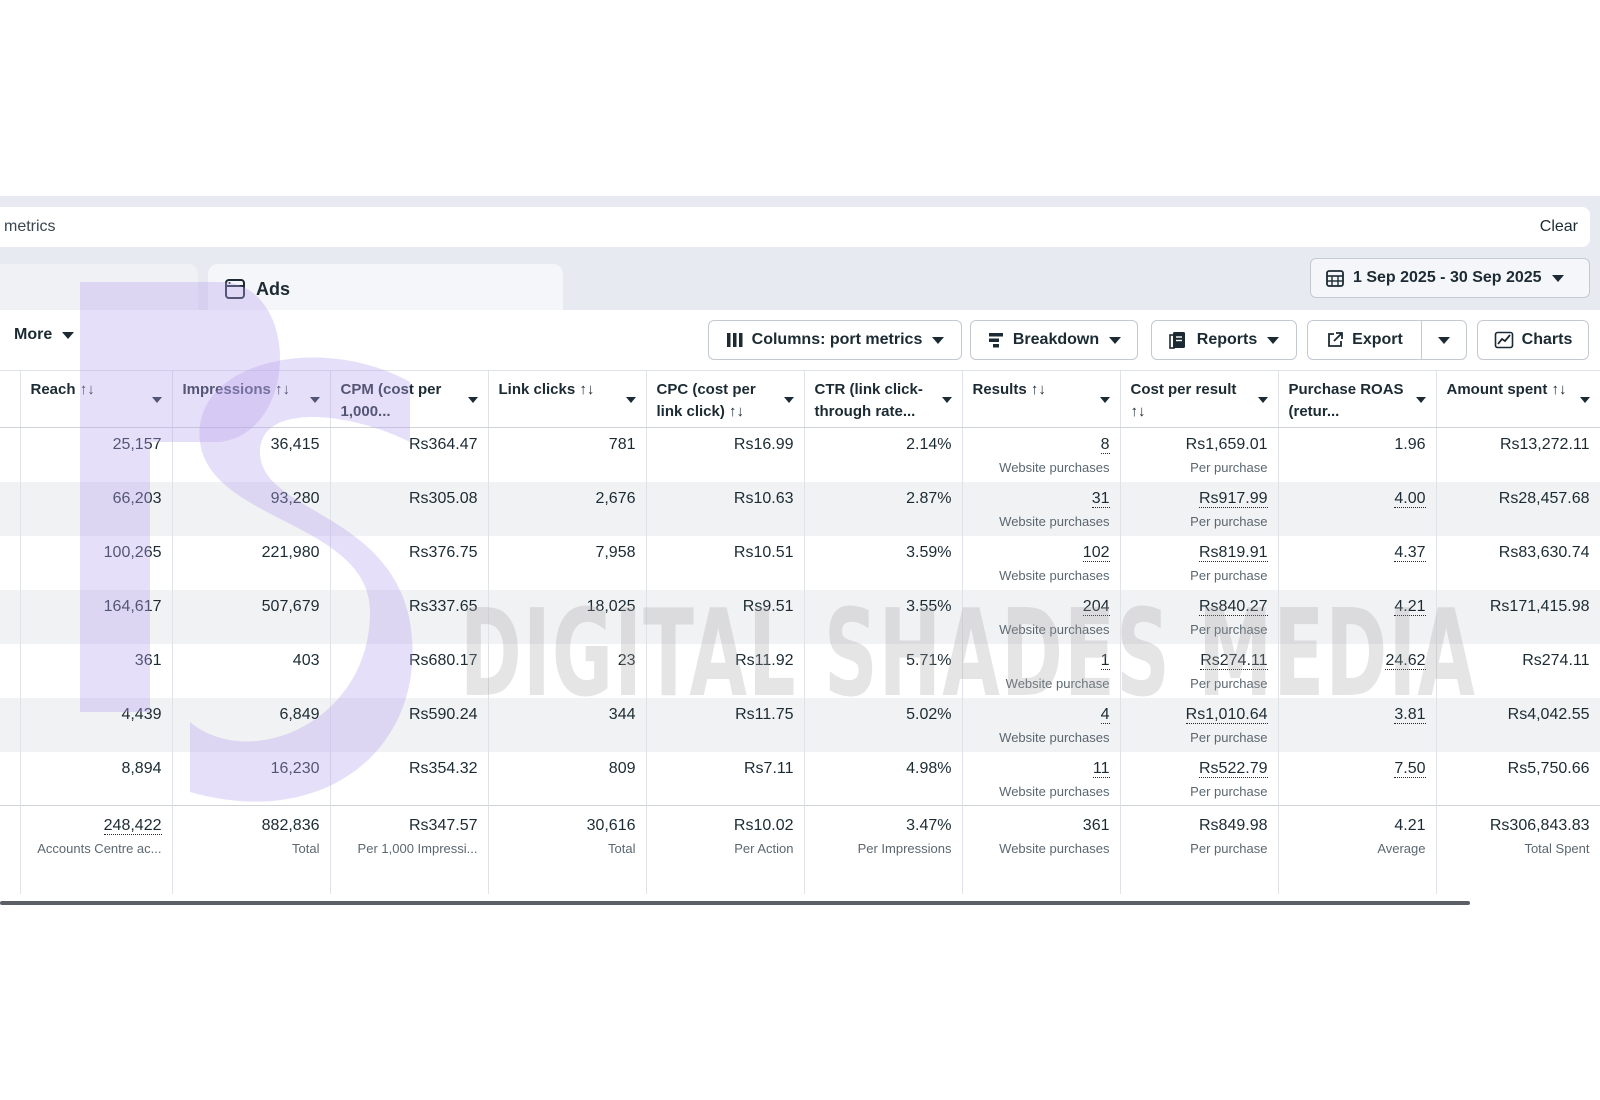  Describe the element at coordinates (1503, 340) in the screenshot. I see `chart-icon` at that location.